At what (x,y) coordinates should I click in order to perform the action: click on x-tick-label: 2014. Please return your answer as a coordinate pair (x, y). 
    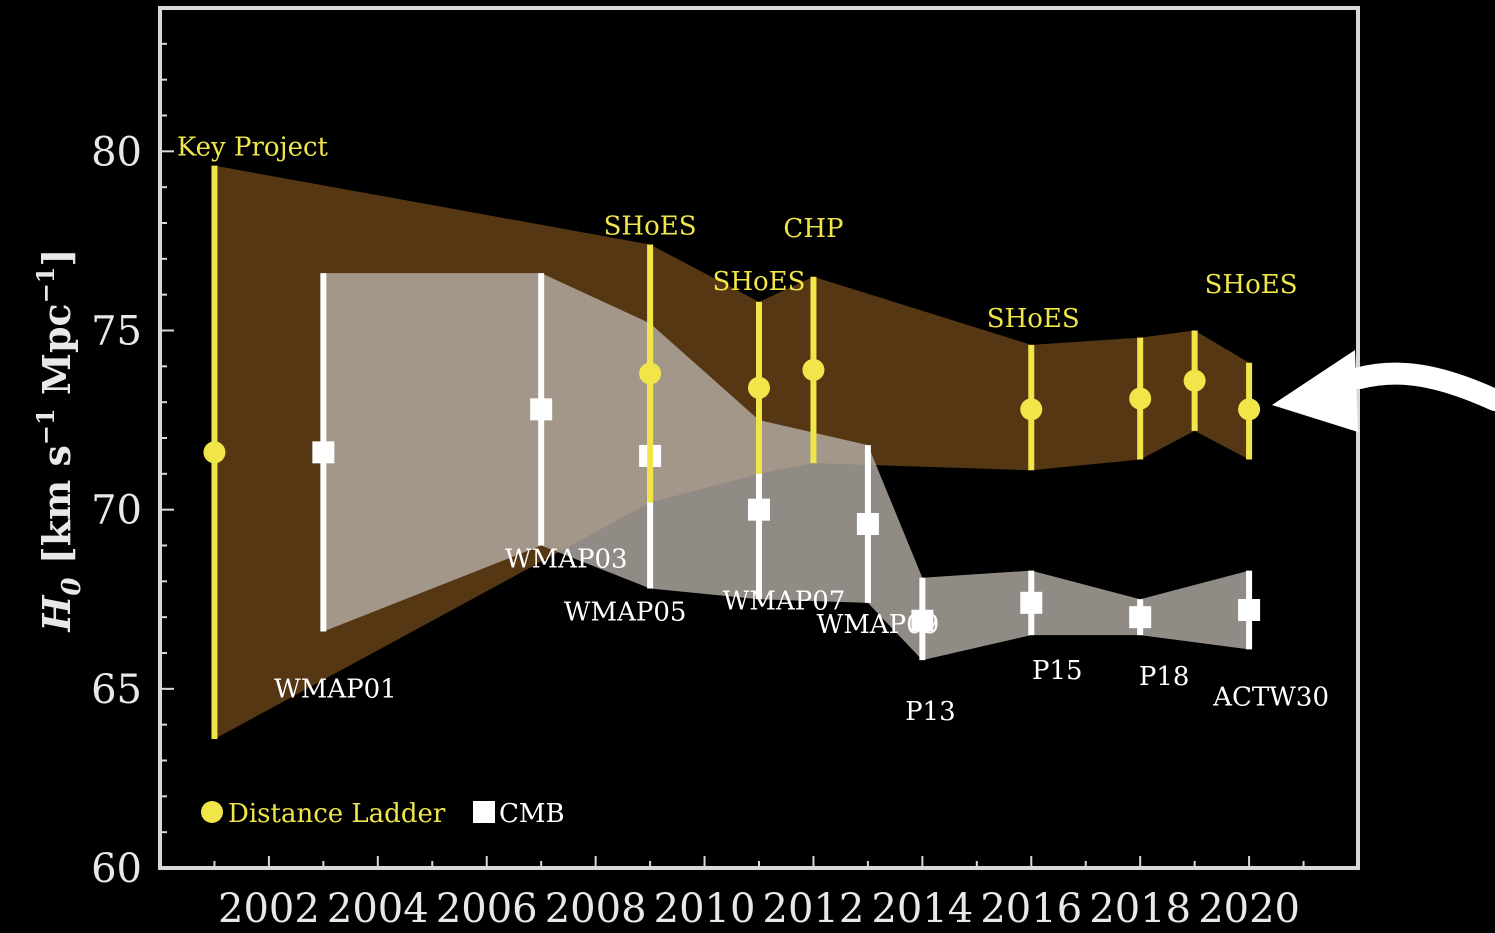
    Looking at the image, I should click on (922, 909).